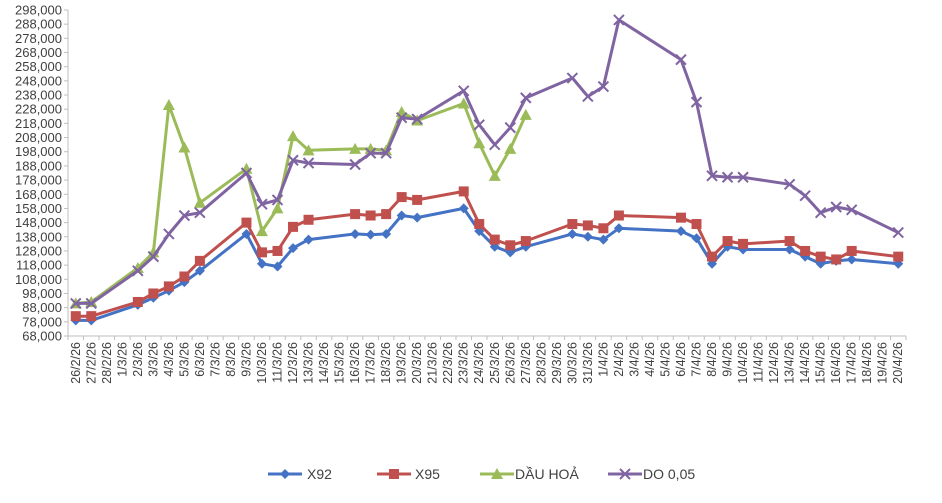  Describe the element at coordinates (402, 363) in the screenshot. I see `x-tick-label: 19/3/26` at that location.